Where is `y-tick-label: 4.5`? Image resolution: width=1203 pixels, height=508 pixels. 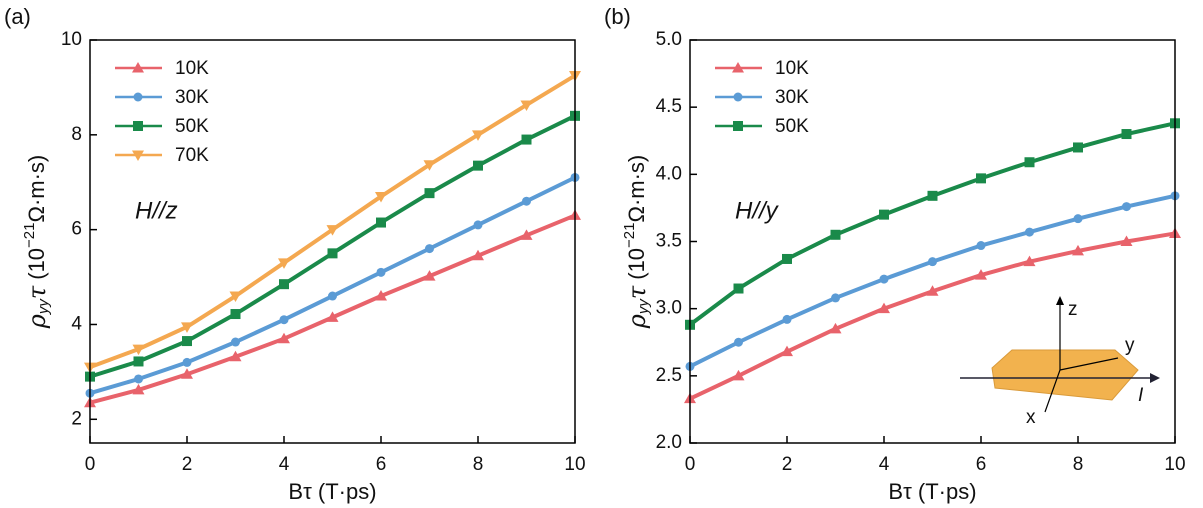 y-tick-label: 4.5 is located at coordinates (669, 106).